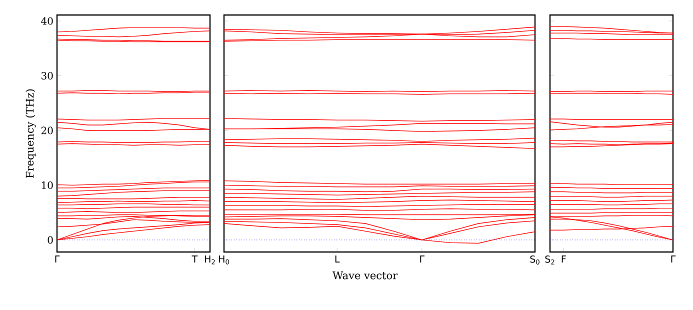  What do you see at coordinates (564, 259) in the screenshot?
I see `x-tick-label: F` at bounding box center [564, 259].